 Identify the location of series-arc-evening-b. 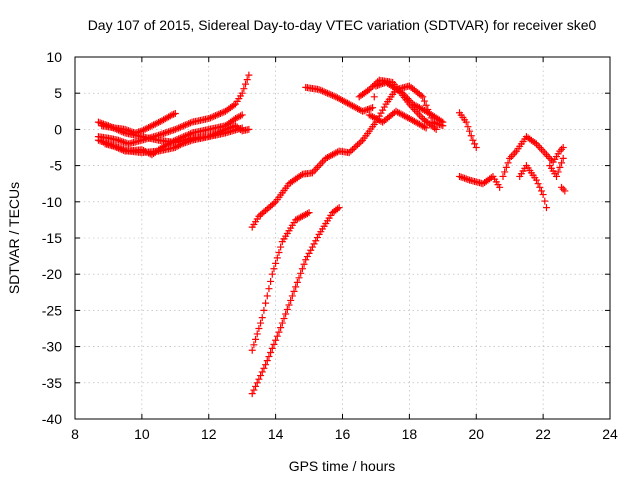
(479, 181).